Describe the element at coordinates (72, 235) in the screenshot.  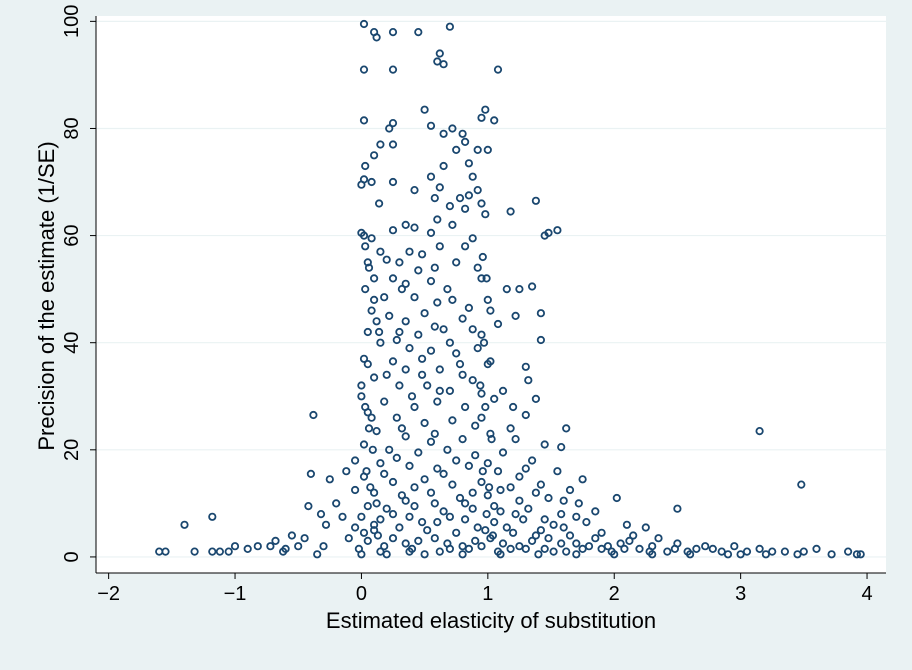
I see `y-tick-label: 60` at that location.